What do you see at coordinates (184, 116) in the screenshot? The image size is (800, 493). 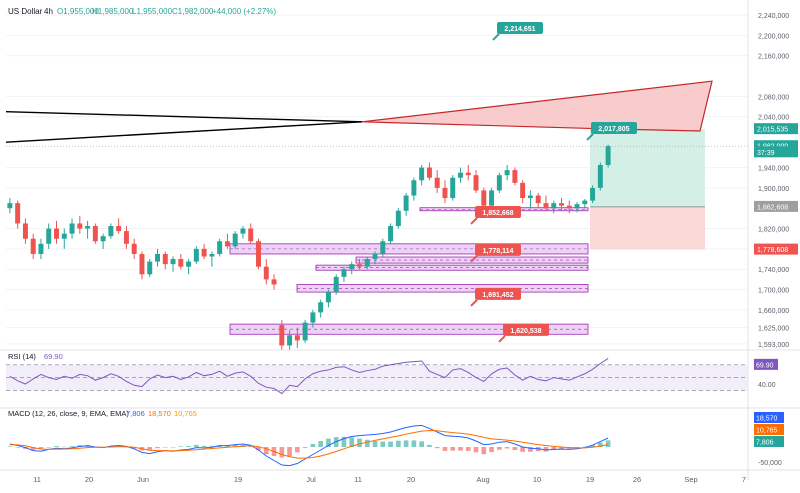 I see `trendline-upper` at bounding box center [184, 116].